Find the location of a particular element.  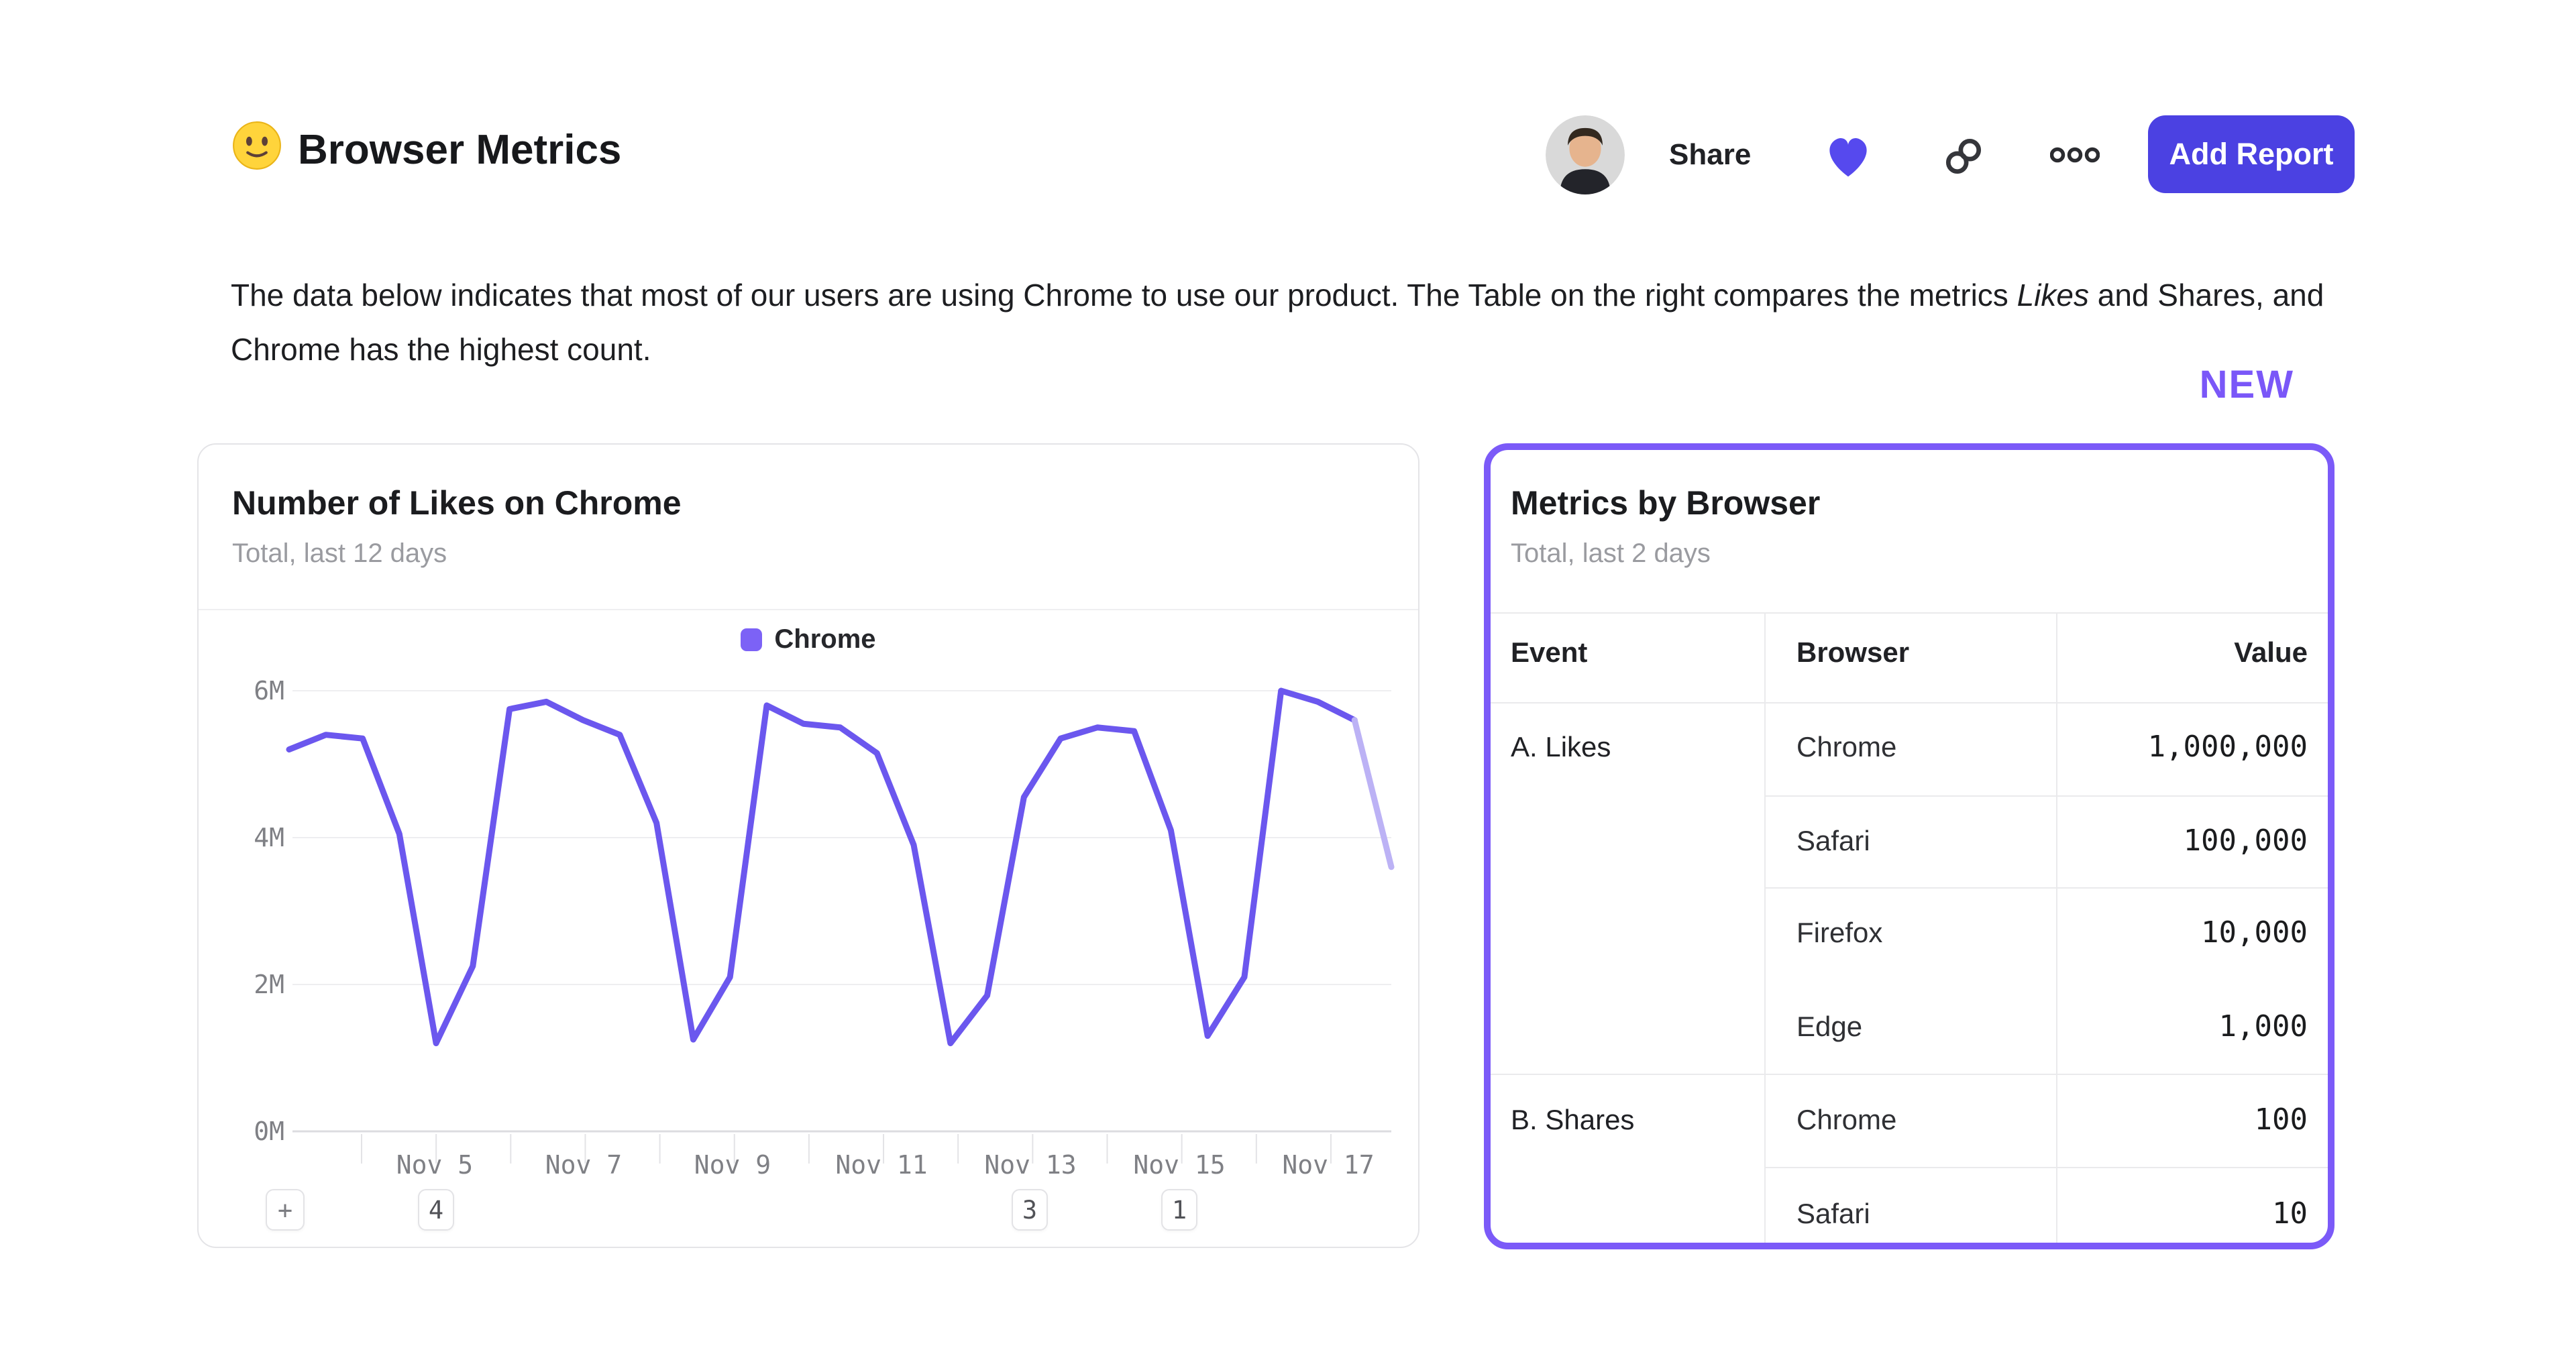

y-axis-tick-4m: 4M is located at coordinates (269, 837).